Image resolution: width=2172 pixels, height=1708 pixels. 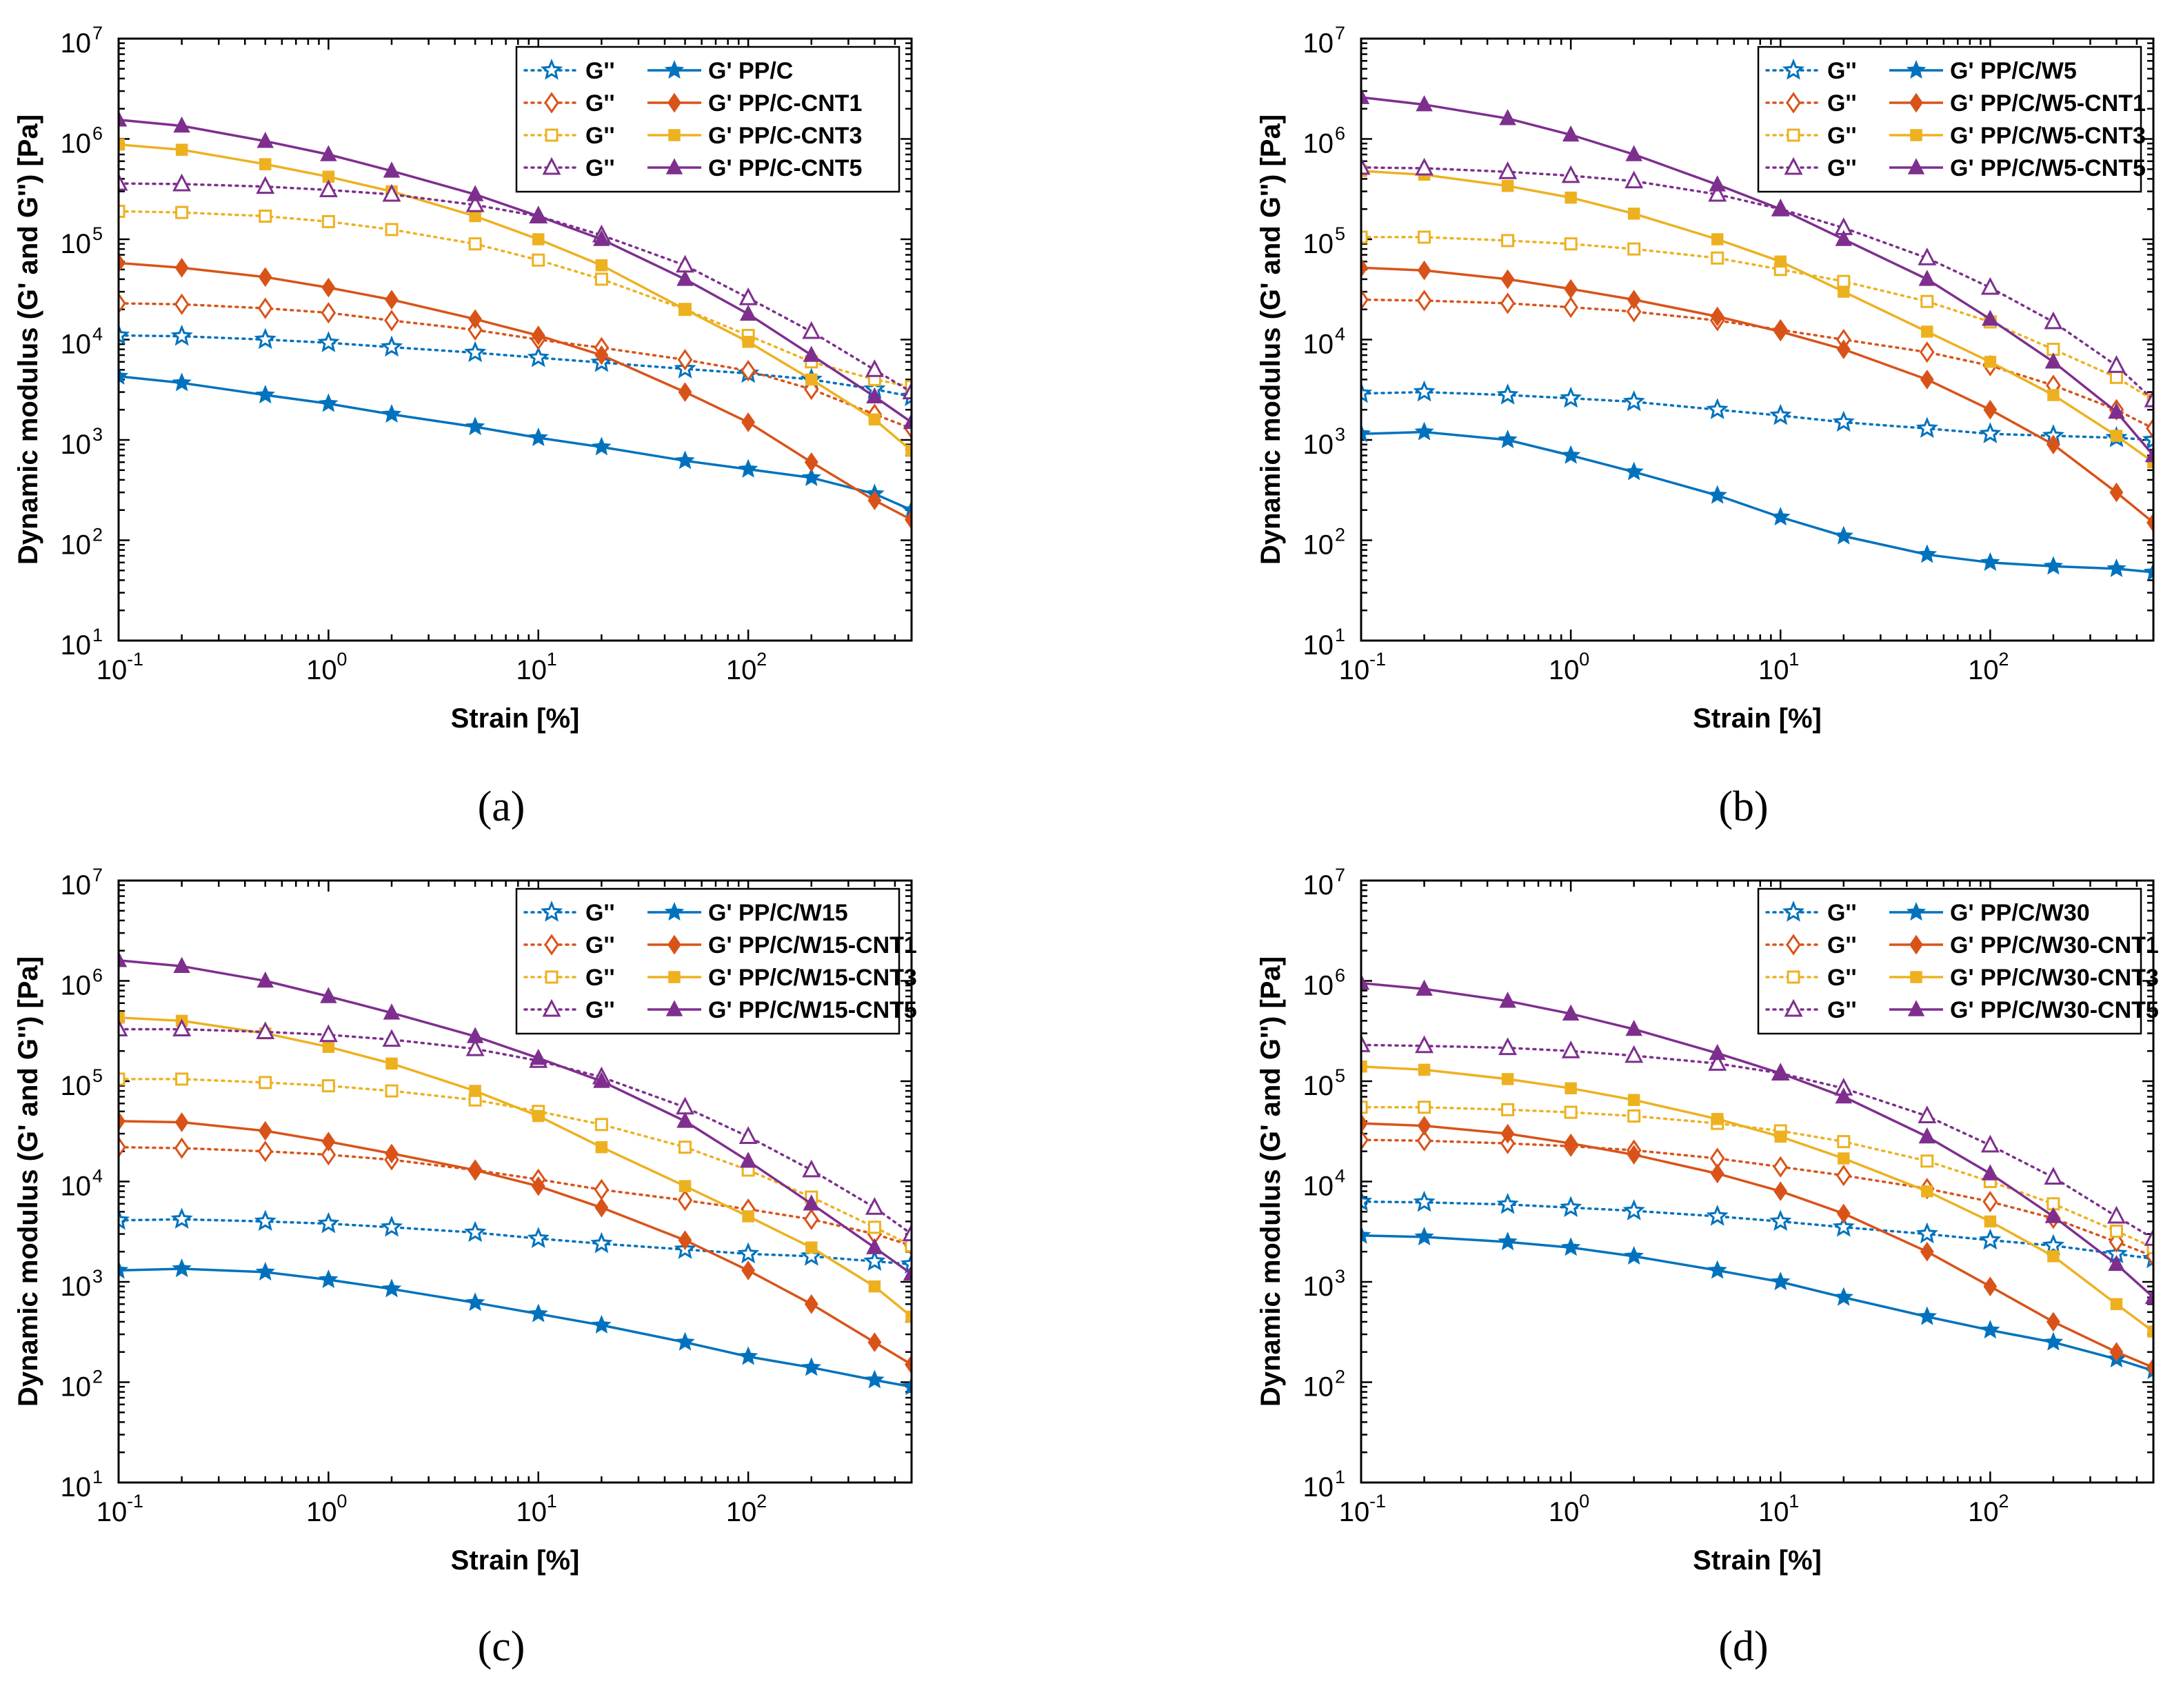 What do you see at coordinates (1340, 33) in the screenshot?
I see `y-tick-exponent: 7` at bounding box center [1340, 33].